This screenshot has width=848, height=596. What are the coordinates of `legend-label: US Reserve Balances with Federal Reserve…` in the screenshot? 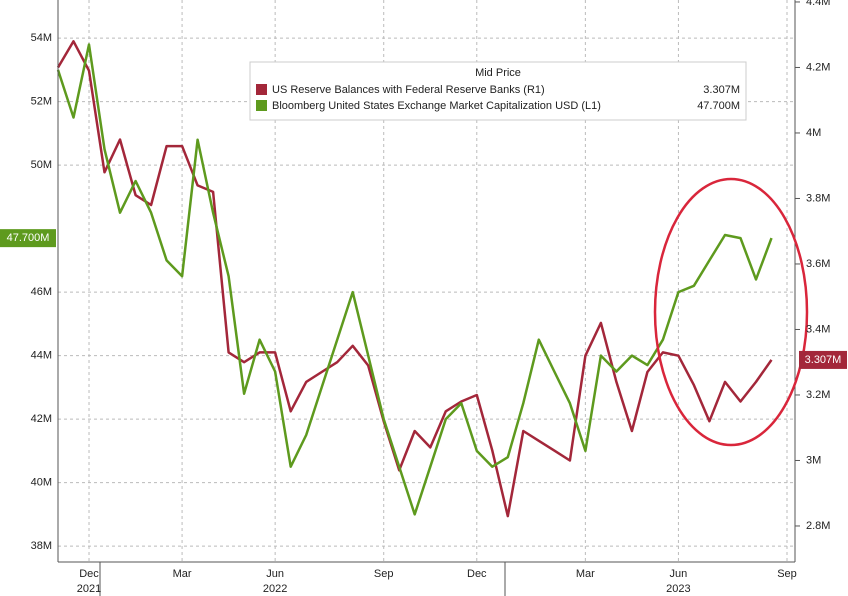 It's located at (408, 90).